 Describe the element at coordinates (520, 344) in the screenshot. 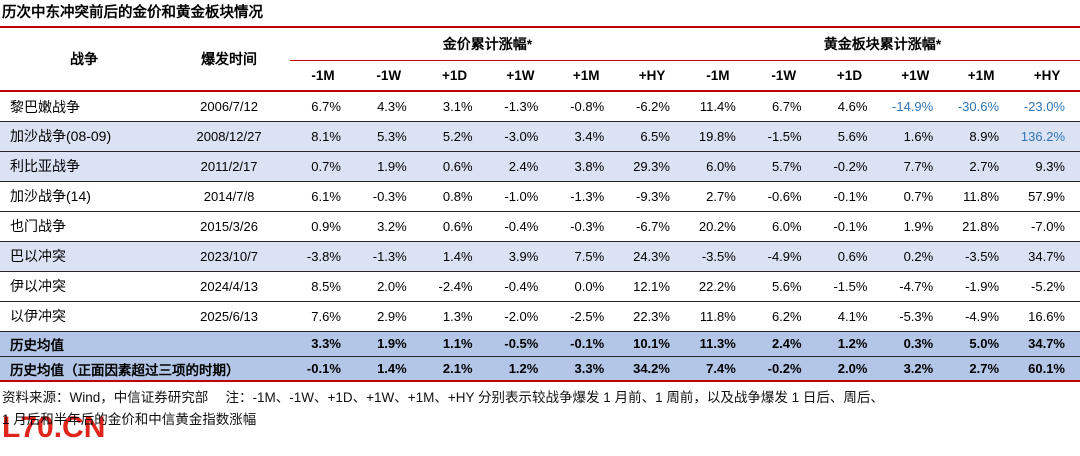

I see `value-cell: -0.5%` at that location.